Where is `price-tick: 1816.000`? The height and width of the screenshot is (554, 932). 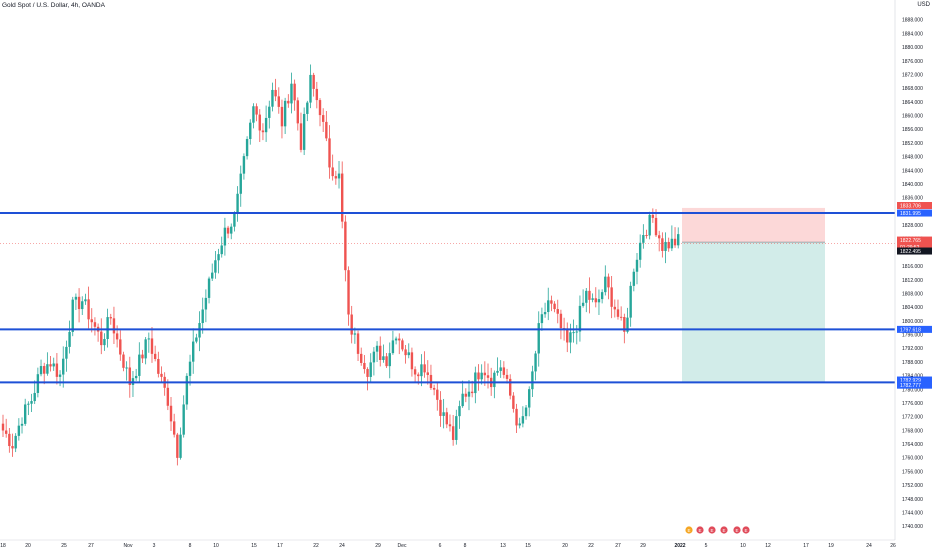
price-tick: 1816.000 is located at coordinates (912, 267).